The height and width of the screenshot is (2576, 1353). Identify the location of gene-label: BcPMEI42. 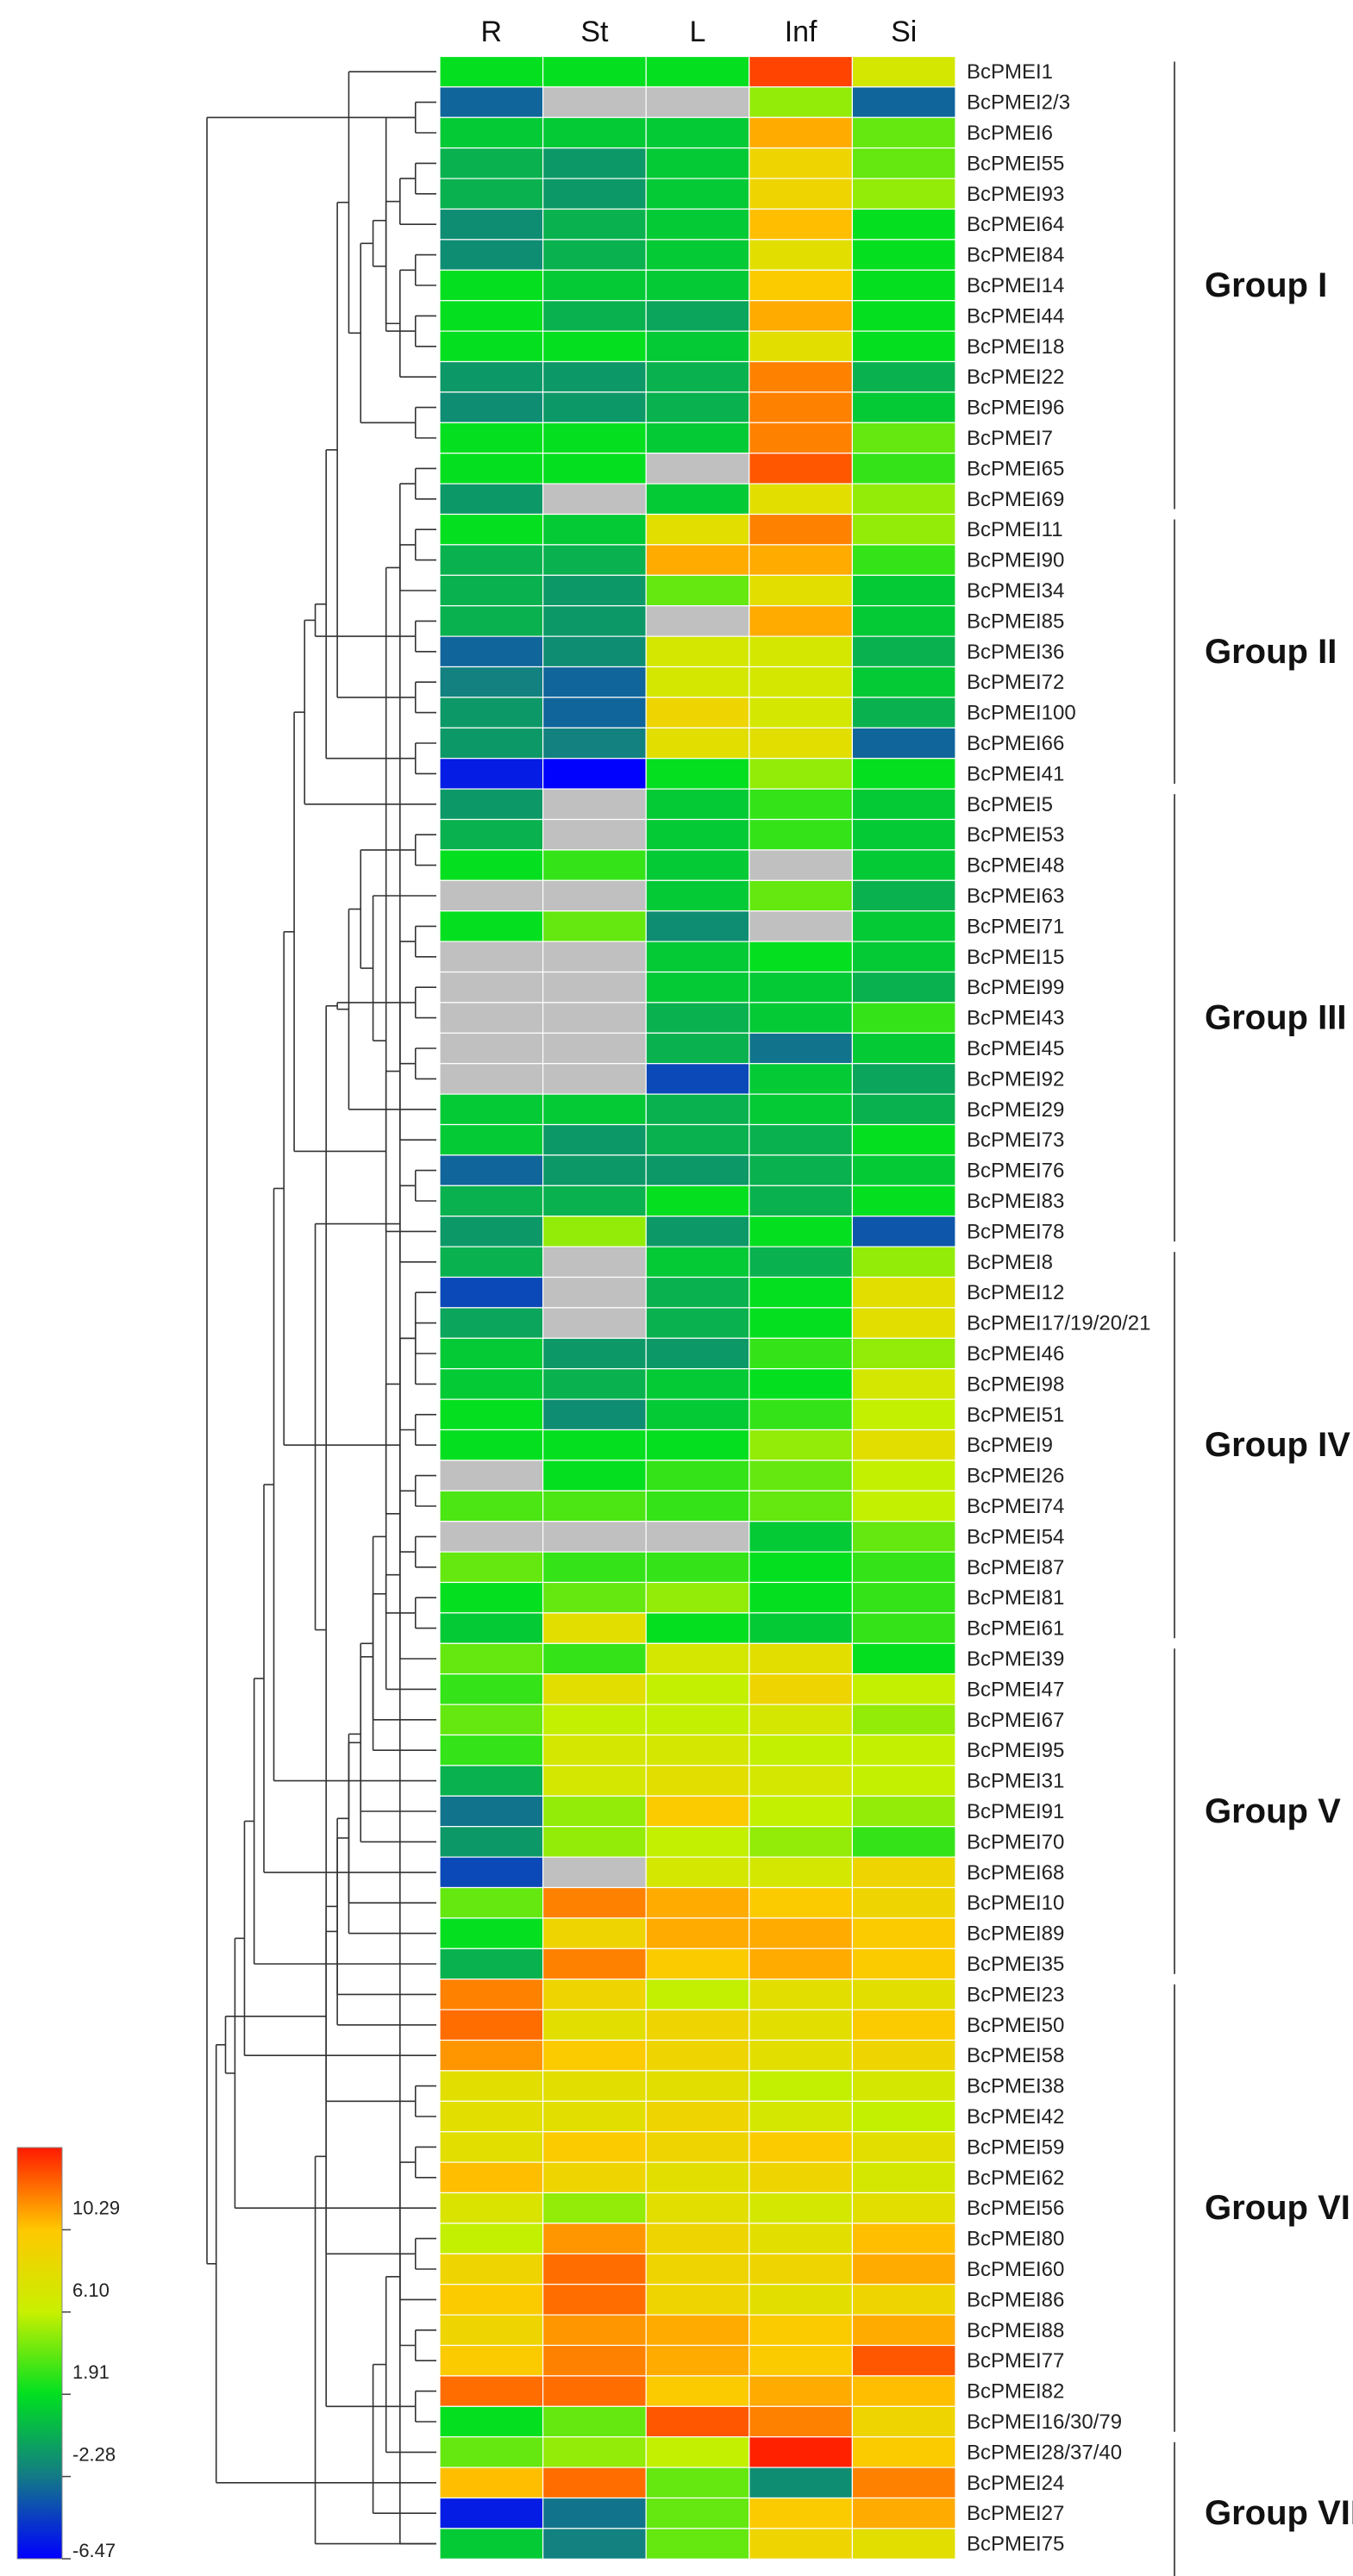
(1016, 2117).